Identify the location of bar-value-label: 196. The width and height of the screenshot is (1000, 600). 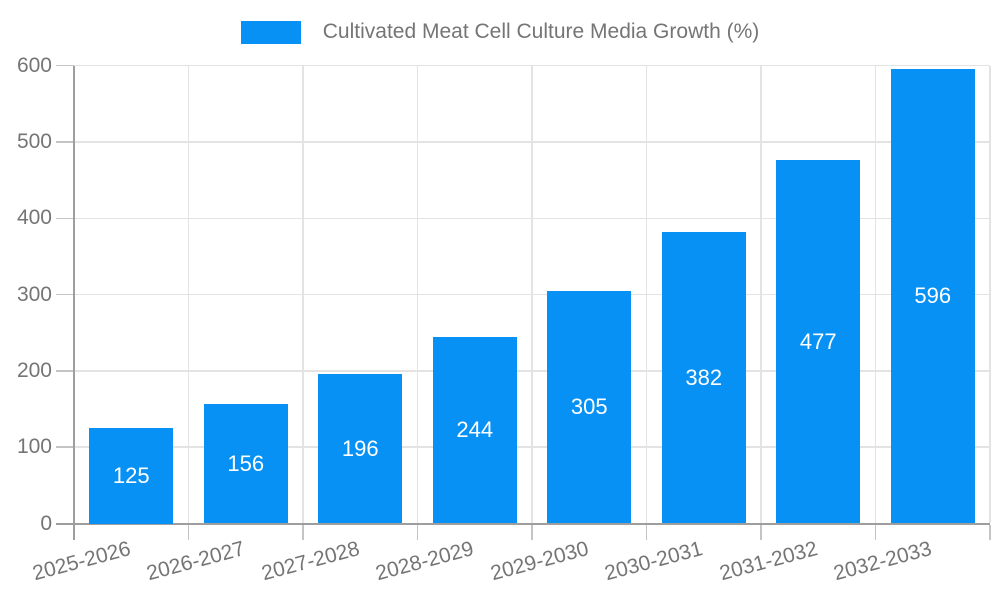
(360, 448).